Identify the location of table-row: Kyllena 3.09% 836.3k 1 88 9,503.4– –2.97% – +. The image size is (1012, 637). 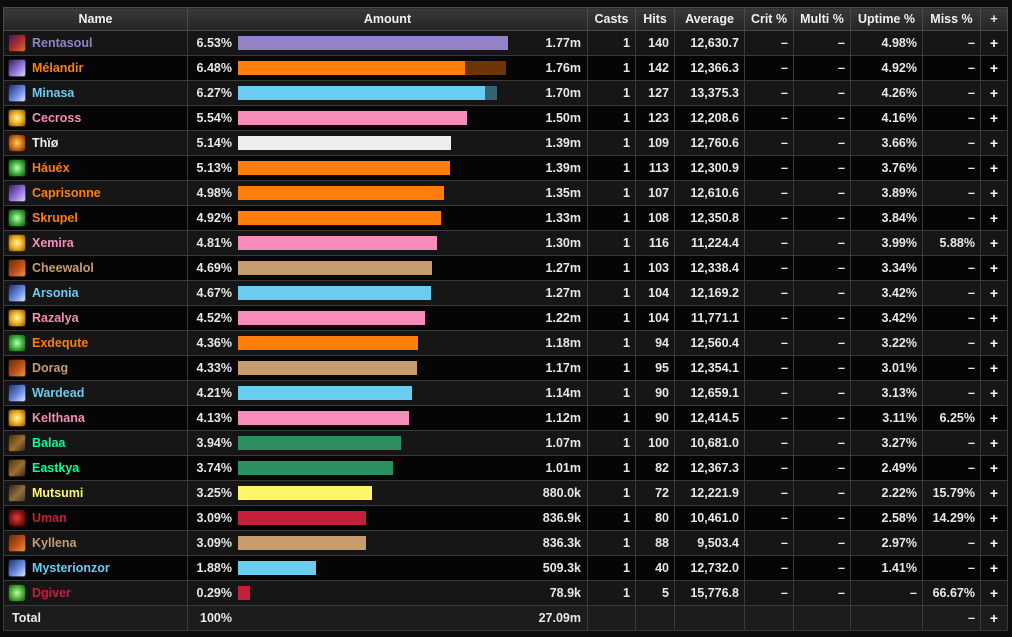
(505, 543).